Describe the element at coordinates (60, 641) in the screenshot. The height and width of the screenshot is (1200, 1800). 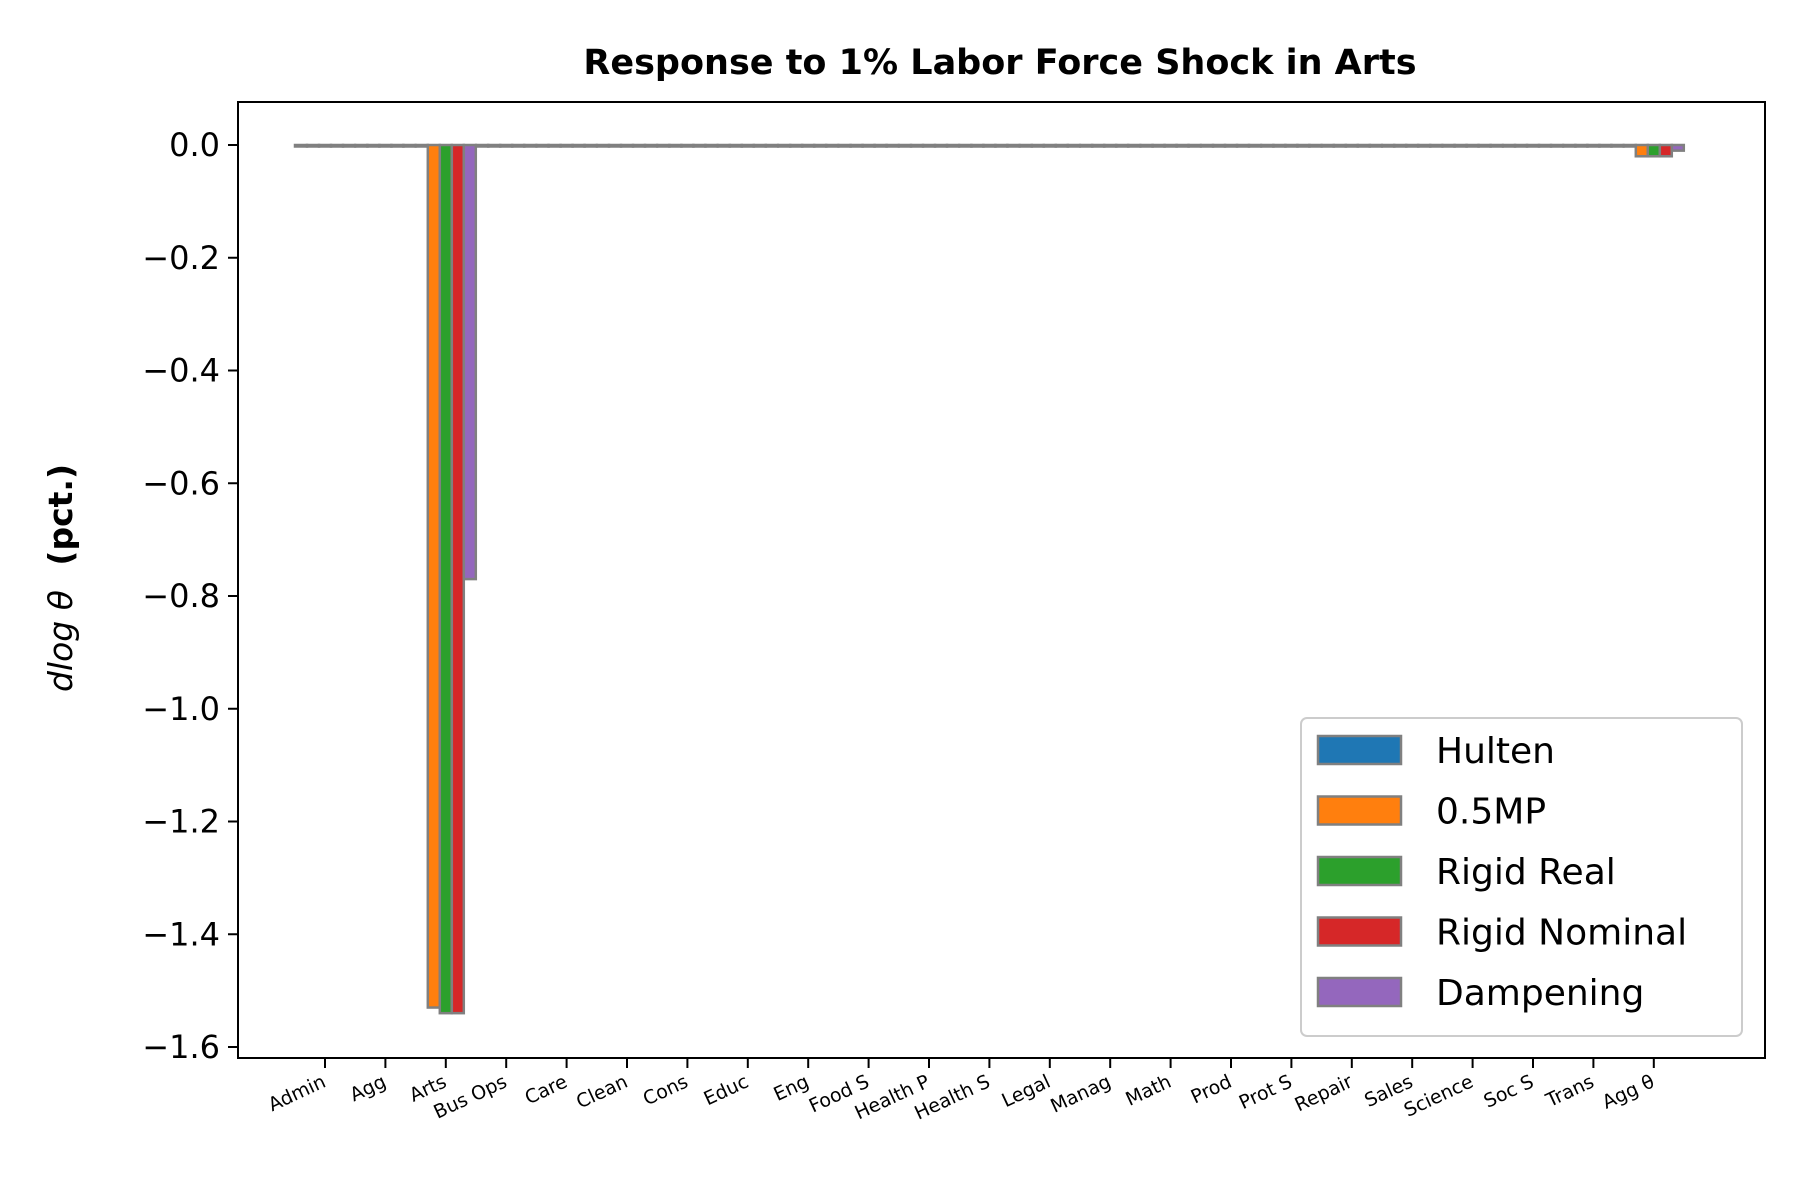
I see `y-axis-label-math: dlog θ` at that location.